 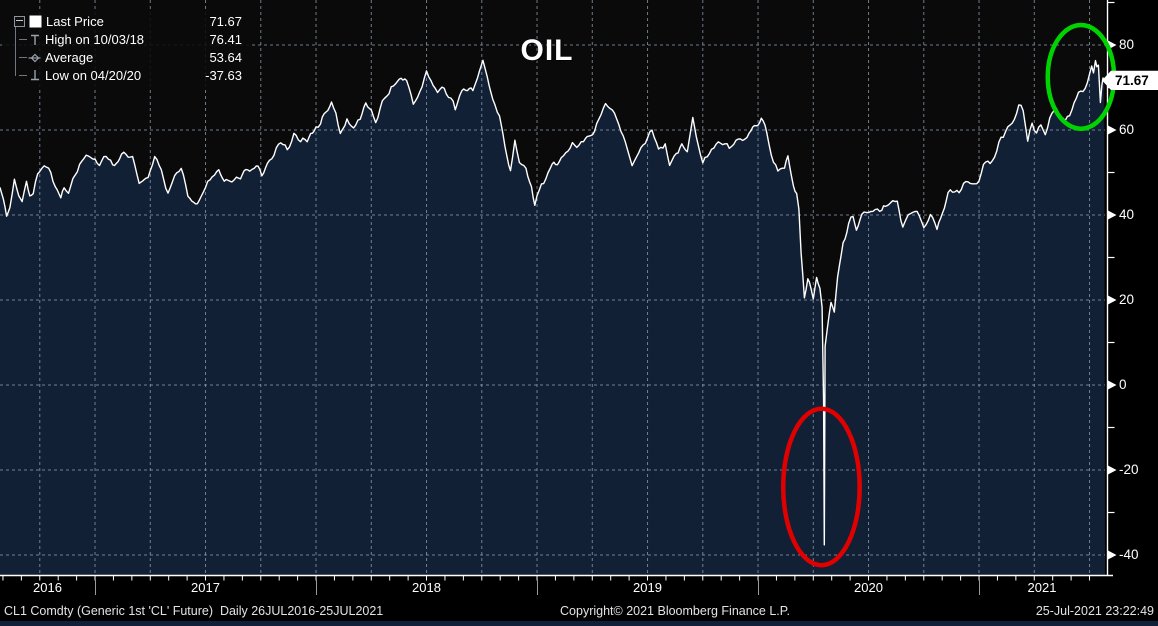 I want to click on x-axis-year-label: 2018, so click(x=426, y=587).